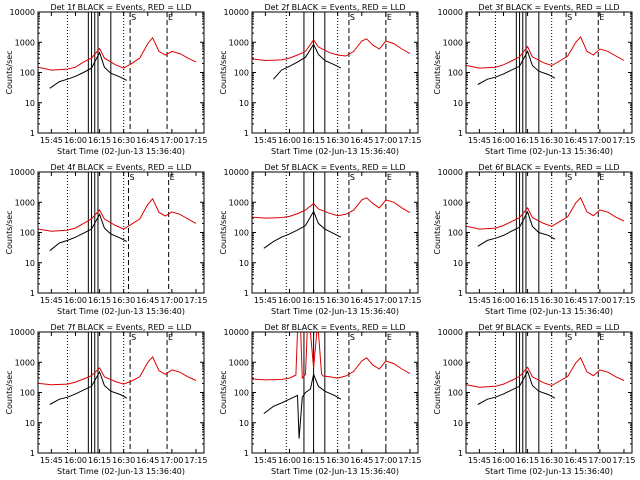 The height and width of the screenshot is (480, 640). Describe the element at coordinates (334, 7) in the screenshot. I see `chart-title: Det 2f BLACK = Events, RED = LLD` at that location.